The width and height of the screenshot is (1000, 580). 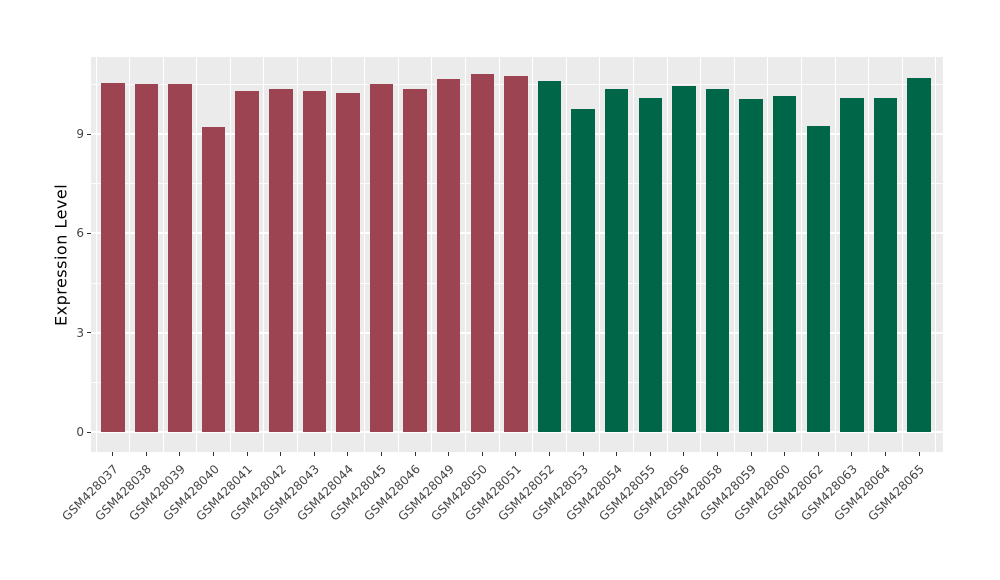 What do you see at coordinates (632, 290) in the screenshot?
I see `bar-slot: GSM428055` at bounding box center [632, 290].